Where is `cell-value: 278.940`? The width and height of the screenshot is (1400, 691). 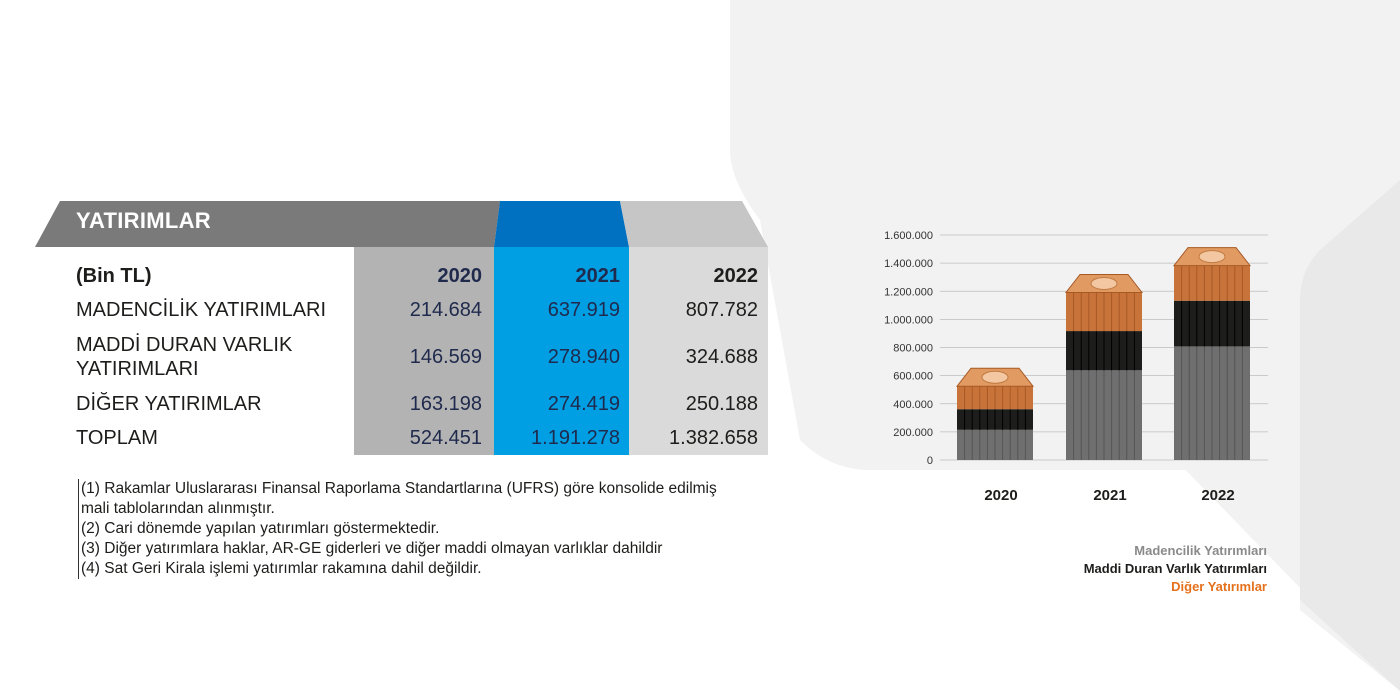 cell-value: 278.940 is located at coordinates (583, 357).